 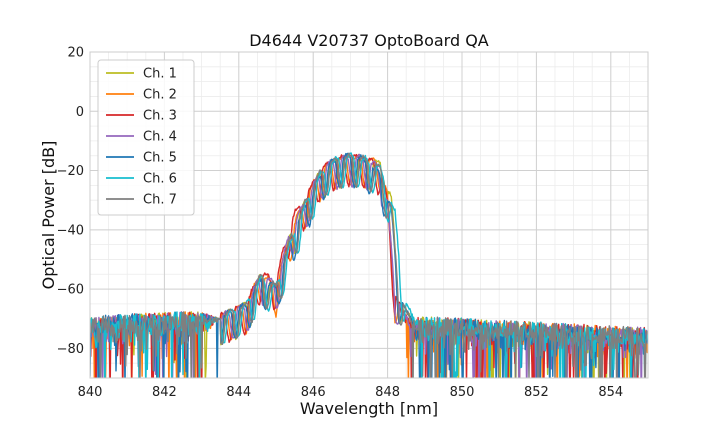 I want to click on x-axis-label: Wavelength [nm], so click(x=369, y=408).